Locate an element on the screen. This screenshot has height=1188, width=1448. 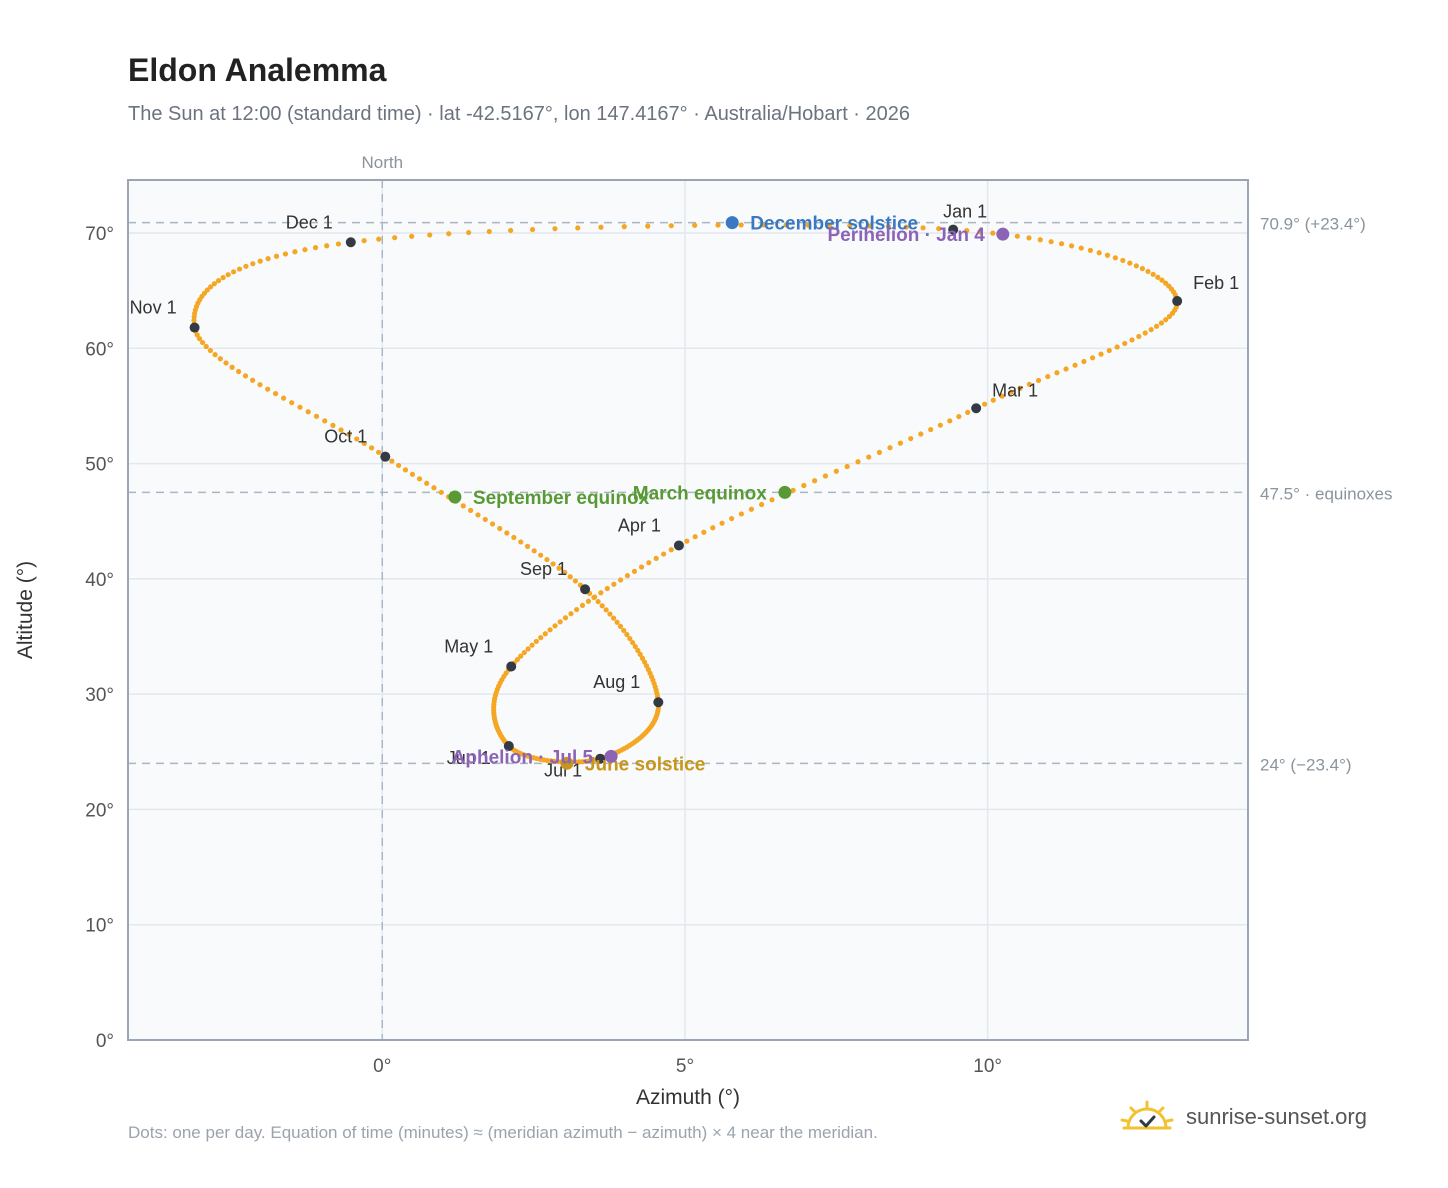
x-axis-title: Azimuth (°) is located at coordinates (688, 1097).